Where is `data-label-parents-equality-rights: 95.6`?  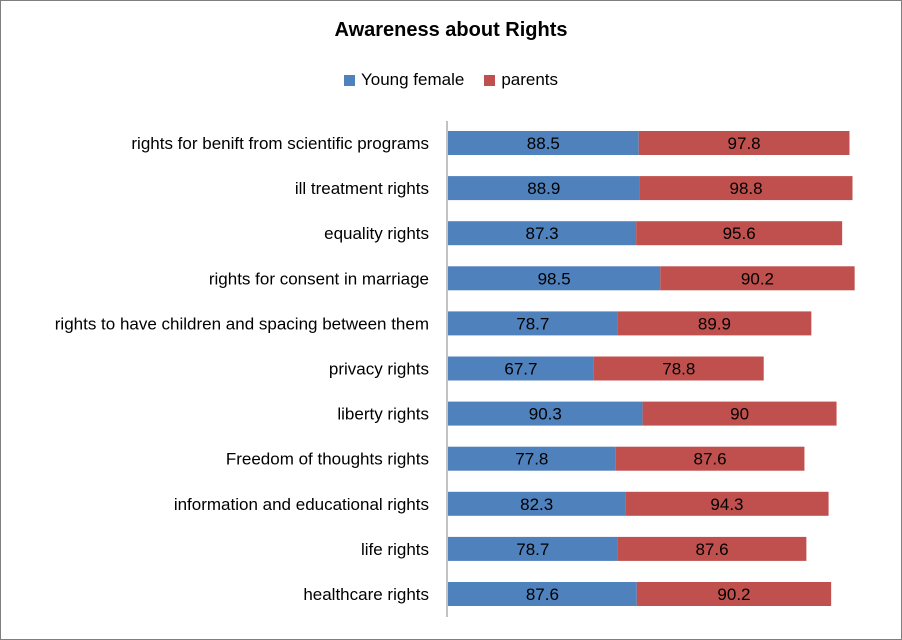 data-label-parents-equality-rights: 95.6 is located at coordinates (739, 233).